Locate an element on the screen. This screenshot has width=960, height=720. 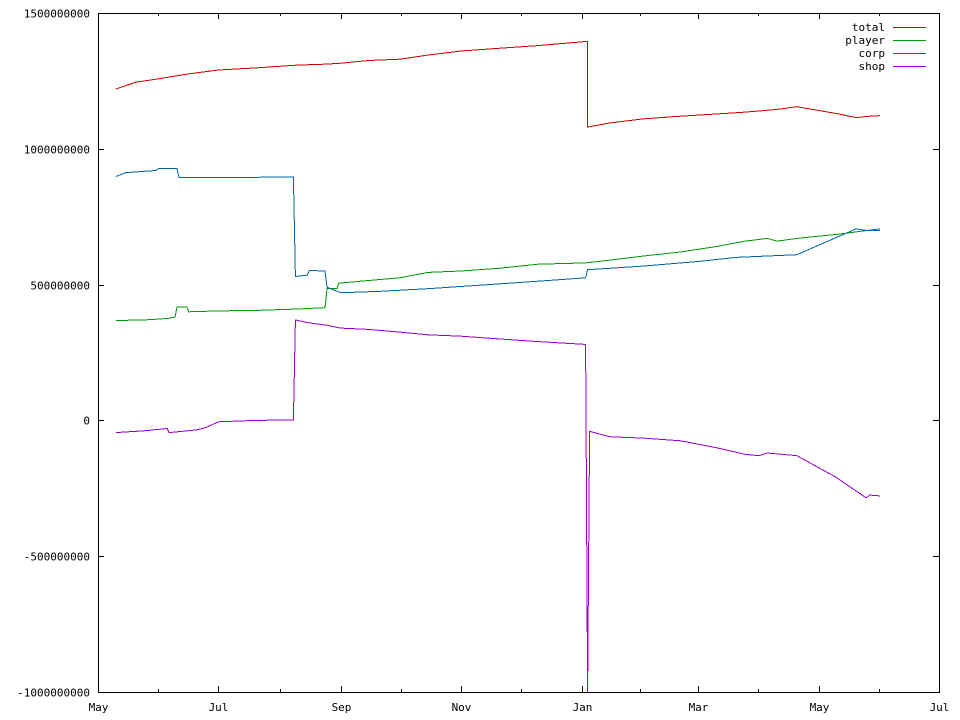
series-line-total is located at coordinates (497, 84).